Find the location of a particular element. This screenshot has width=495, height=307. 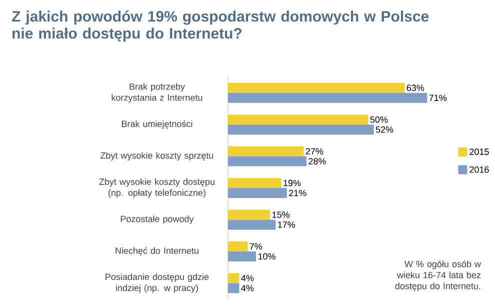

y-tick-label: Zbyt wysokie koszty sprzętu is located at coordinates (157, 156).